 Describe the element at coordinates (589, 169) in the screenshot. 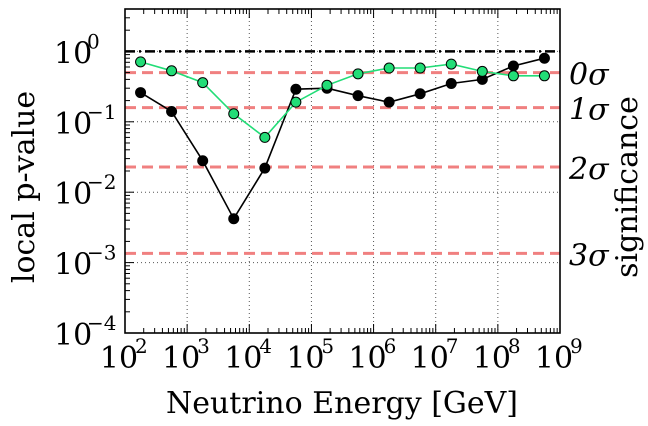

I see `significance-label: 2σ` at that location.